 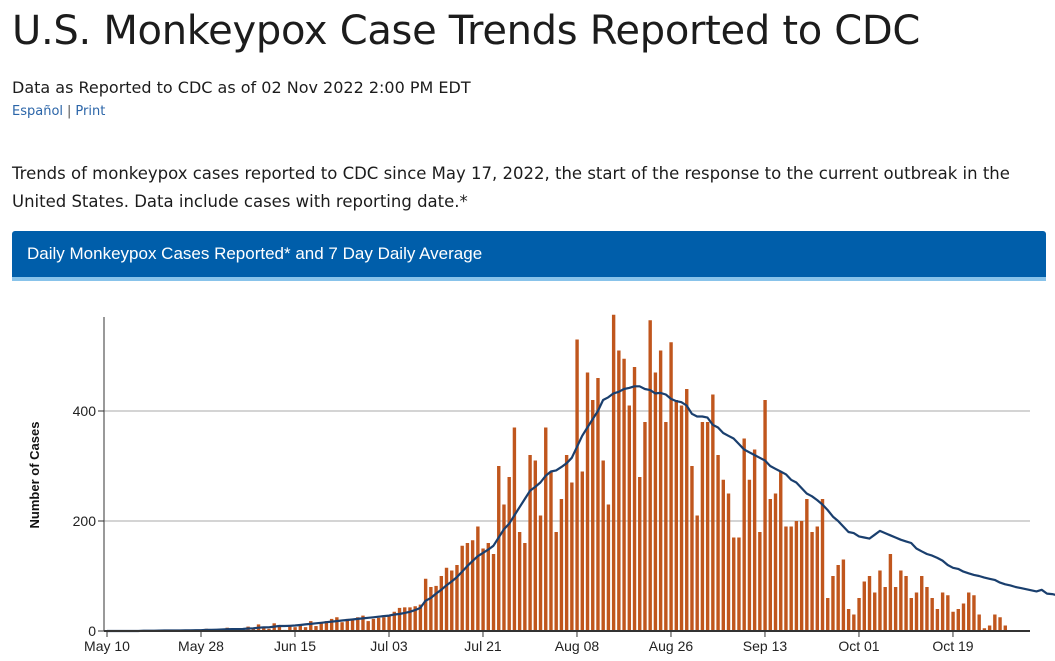 I want to click on x-tick-label: Jul 21, so click(x=483, y=646).